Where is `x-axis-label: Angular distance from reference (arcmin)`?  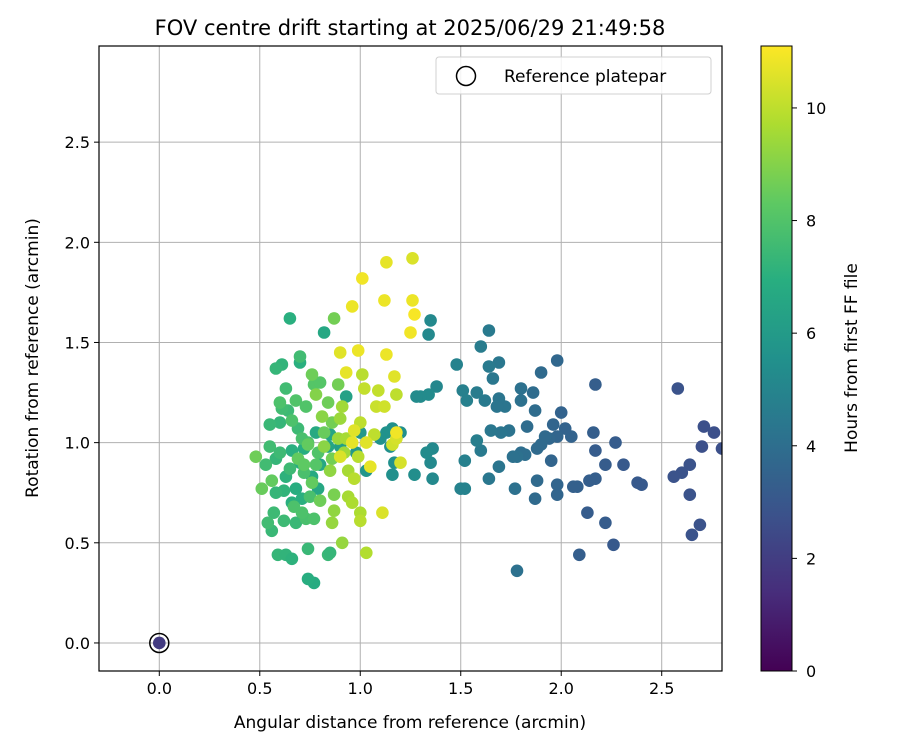 x-axis-label: Angular distance from reference (arcmin) is located at coordinates (410, 723).